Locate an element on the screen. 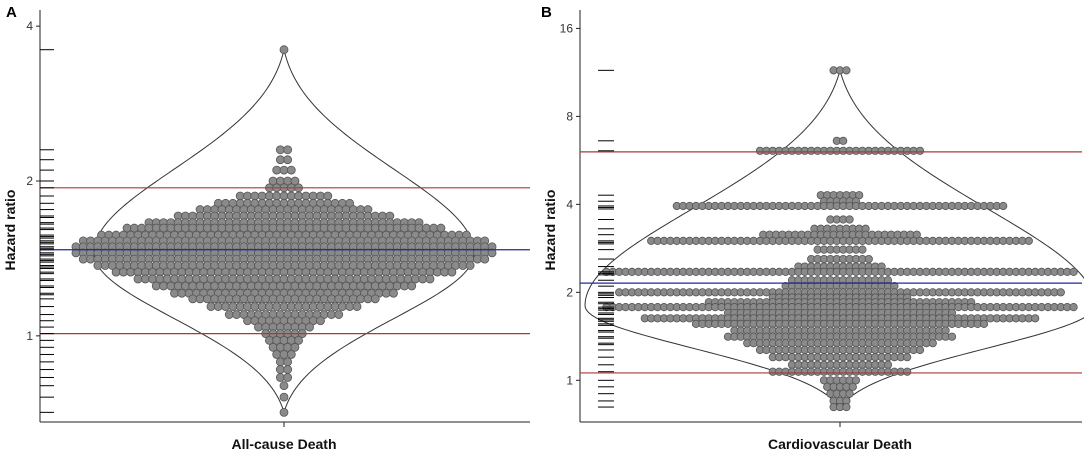  panel-b-label: B is located at coordinates (546, 12).